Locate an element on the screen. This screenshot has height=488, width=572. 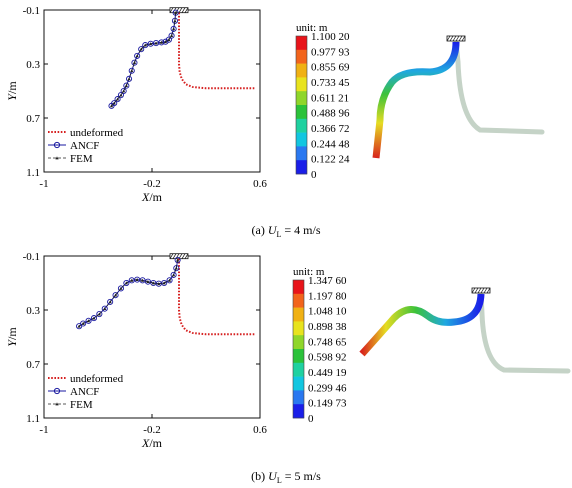
y-tick-label: -0.1 is located at coordinates (31, 257).